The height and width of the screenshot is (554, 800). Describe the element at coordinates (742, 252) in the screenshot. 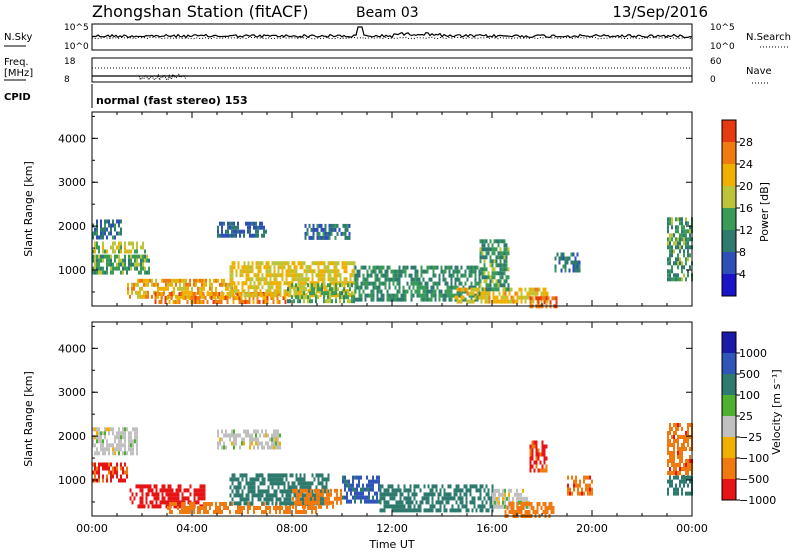

I see `colorbar-tick-label: 8` at that location.